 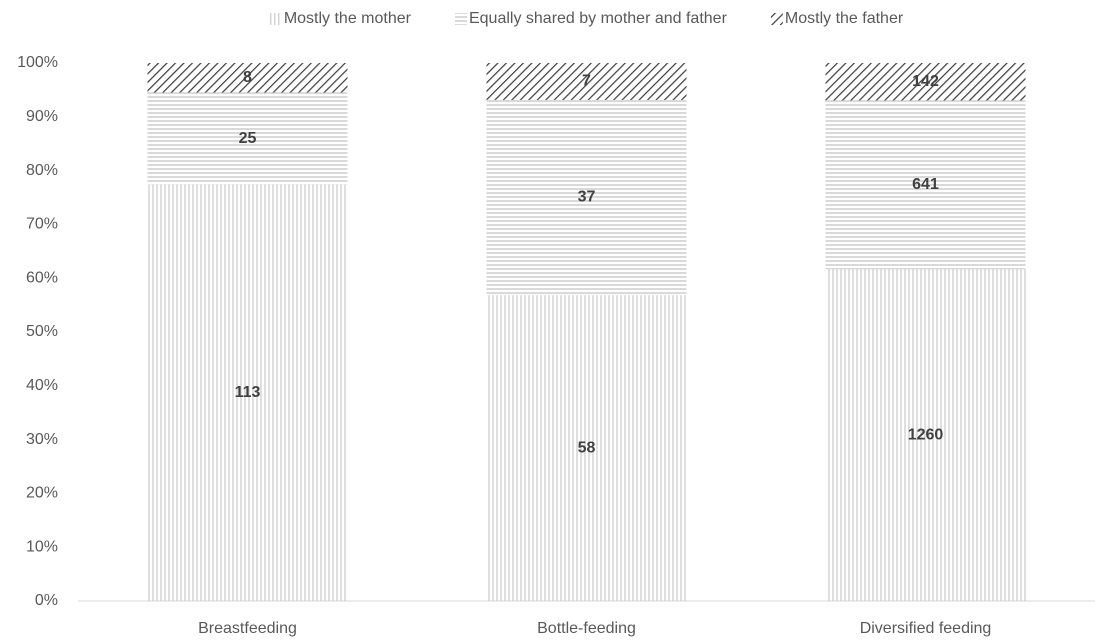 I want to click on y-tick-label: 0%, so click(x=46, y=600).